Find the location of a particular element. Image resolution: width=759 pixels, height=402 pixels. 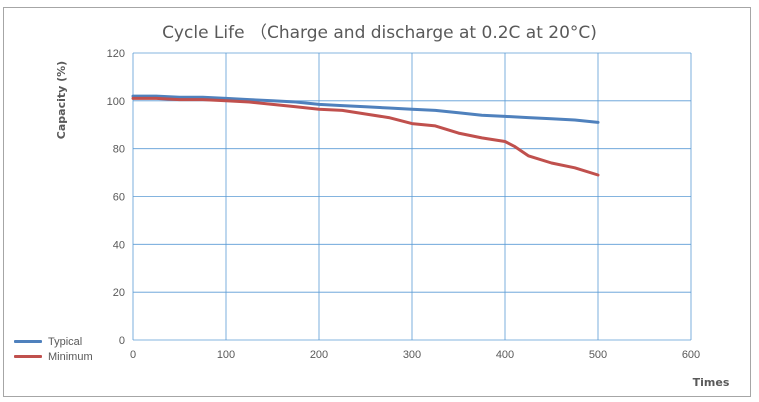

x-tick-label: 100 is located at coordinates (226, 355).